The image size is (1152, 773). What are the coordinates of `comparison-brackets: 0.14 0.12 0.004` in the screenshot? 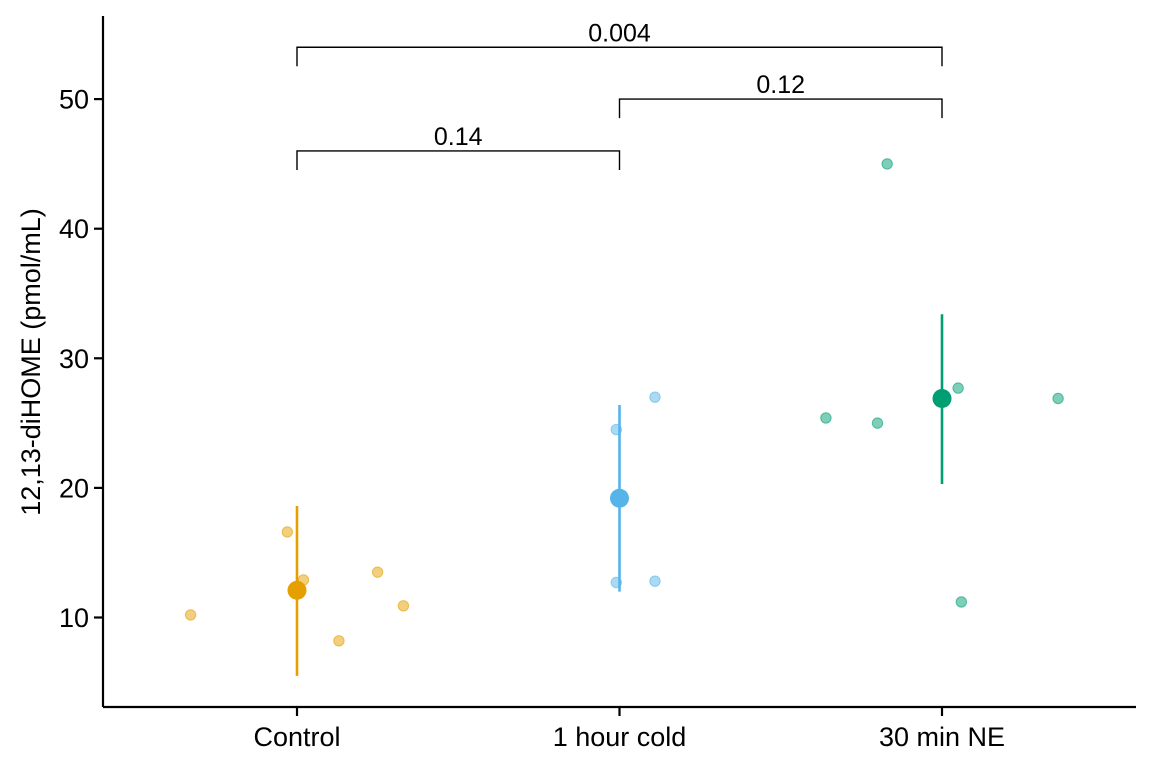 It's located at (619, 94).